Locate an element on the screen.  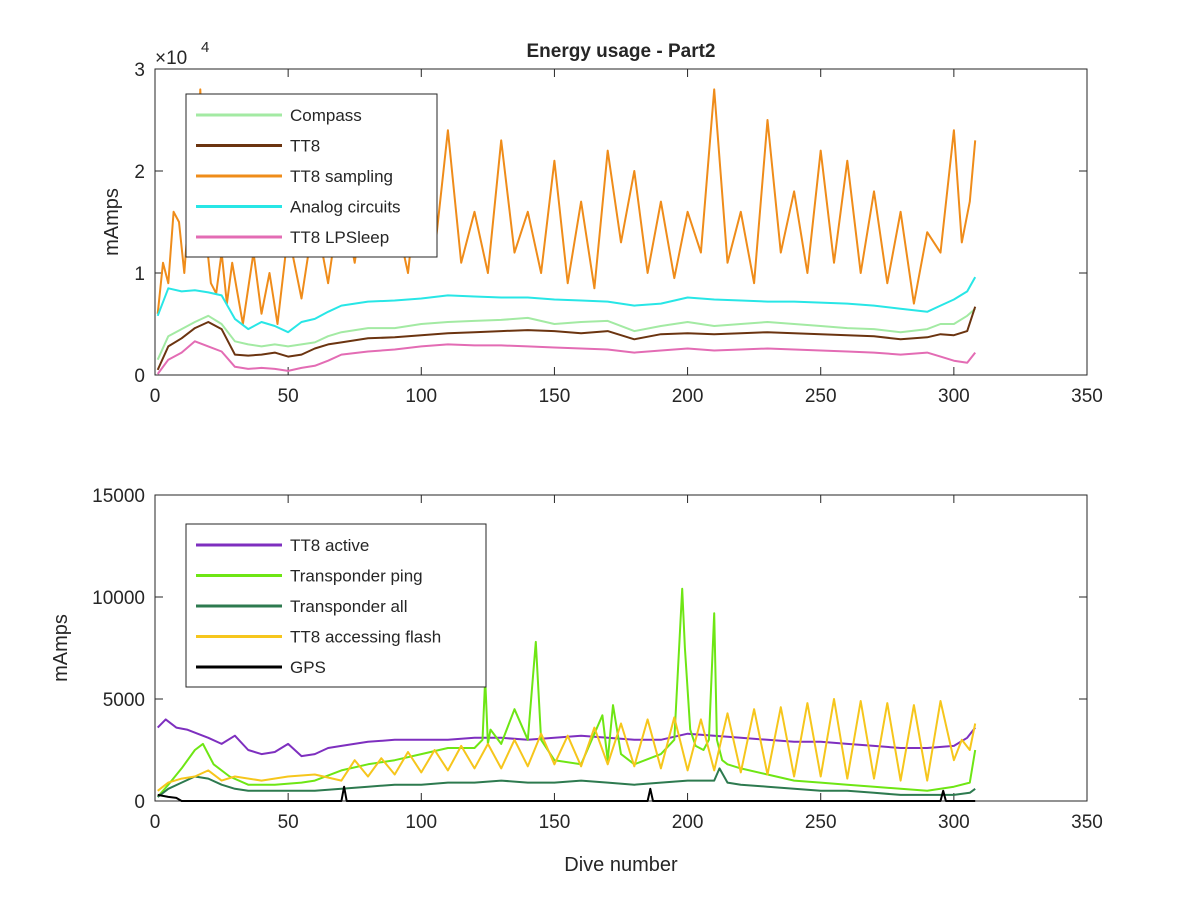
top-y-tick-label: 3 is located at coordinates (139, 70).